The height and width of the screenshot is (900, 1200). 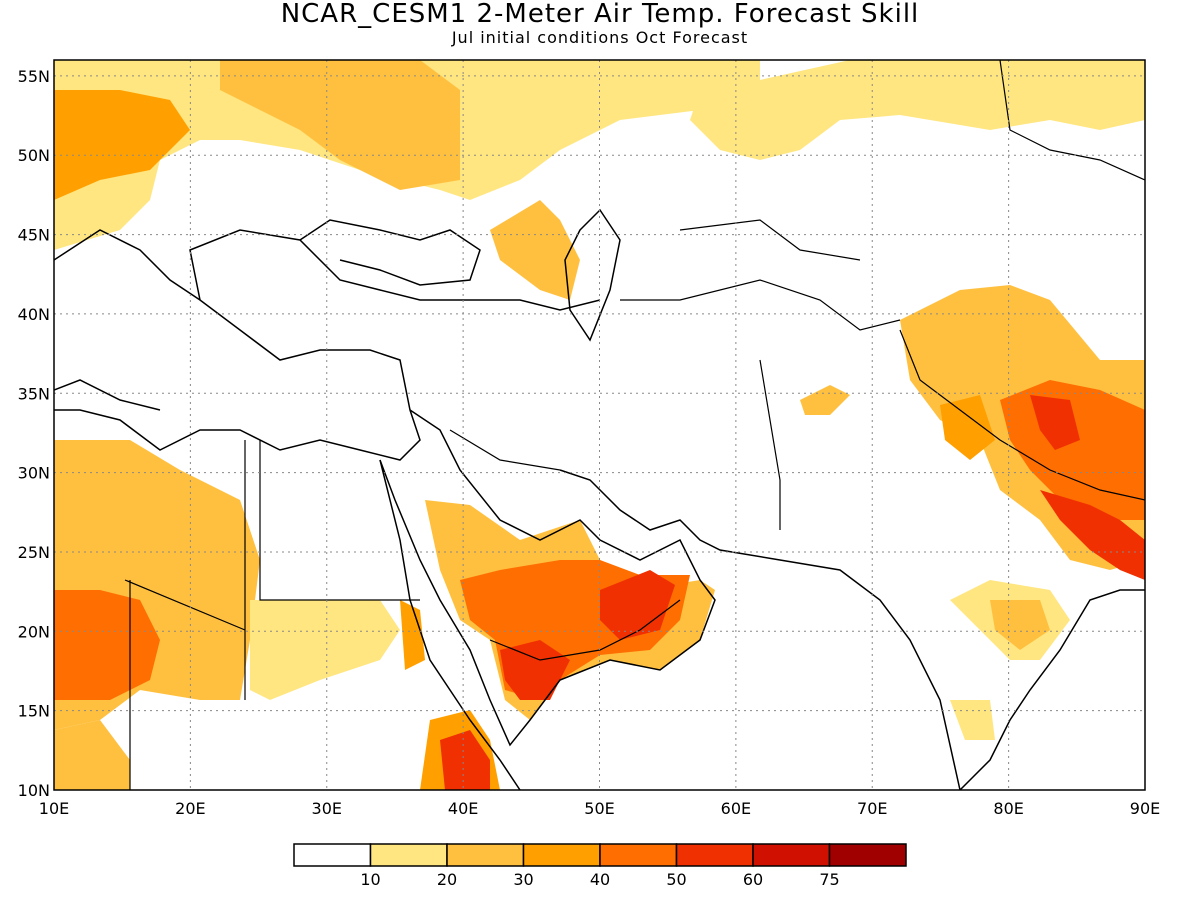 What do you see at coordinates (465, 760) in the screenshot?
I see `ethiopia-core` at bounding box center [465, 760].